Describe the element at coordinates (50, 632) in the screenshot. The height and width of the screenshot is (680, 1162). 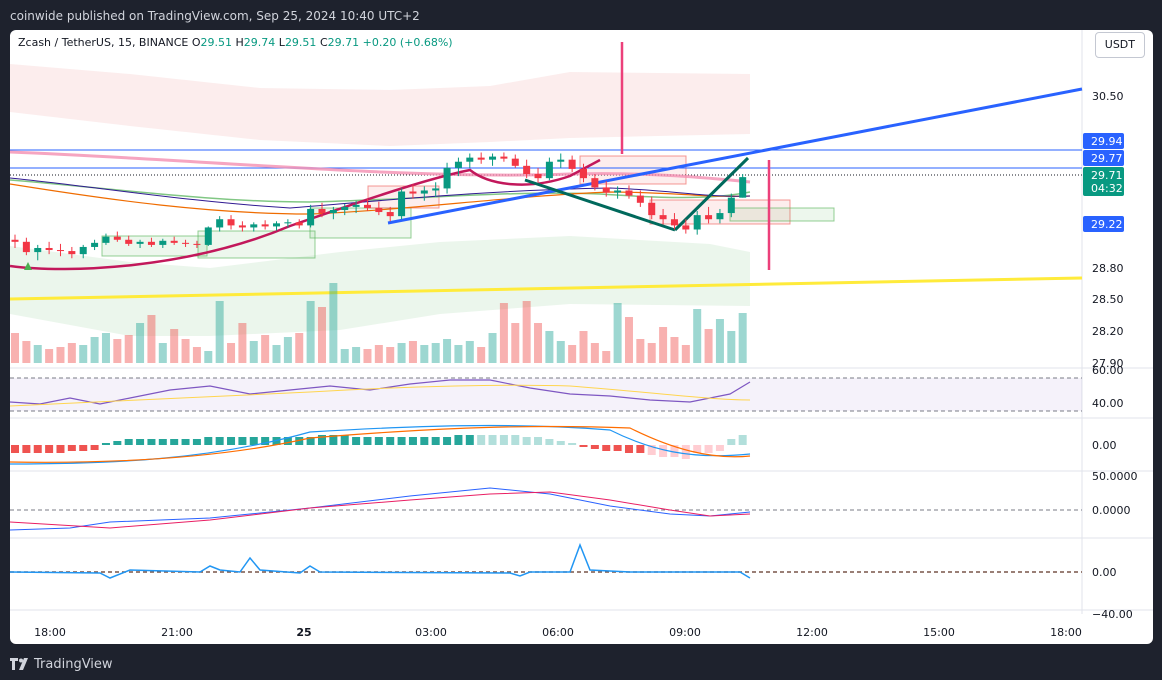
I see `time-tick-label: 18:00` at that location.